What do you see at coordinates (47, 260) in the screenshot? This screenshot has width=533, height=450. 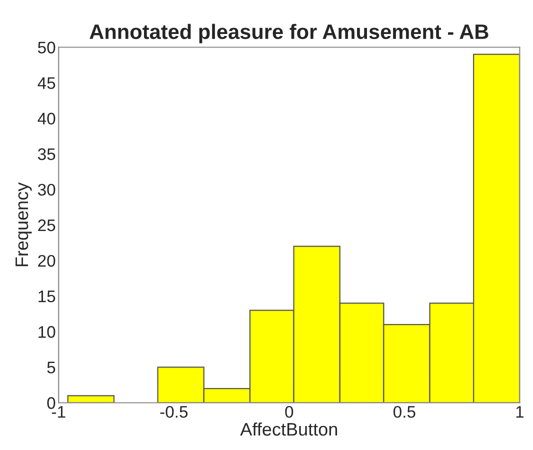 I see `y-tick-label: 20` at bounding box center [47, 260].